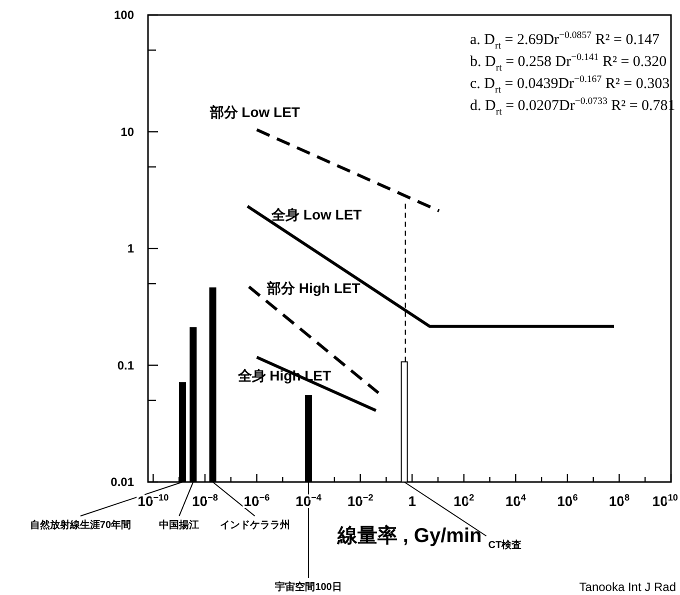 The height and width of the screenshot is (595, 680). Describe the element at coordinates (568, 63) in the screenshot. I see `annotation: b. D$_{rt}$ = 0.258 Dr$^{−0.141}$ R² = 0.320` at that location.